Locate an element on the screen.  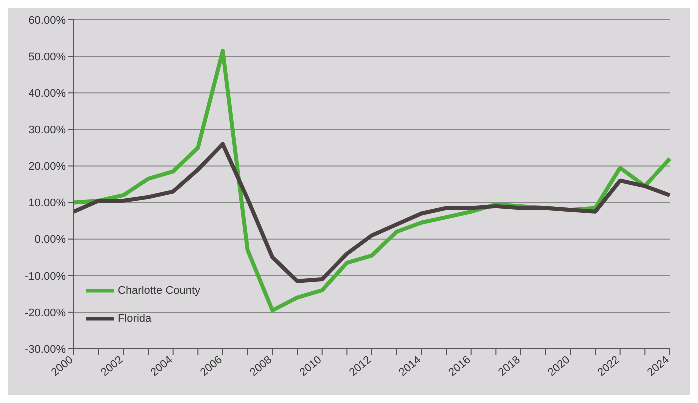
y-tick-label: -30.00% is located at coordinates (45, 350).